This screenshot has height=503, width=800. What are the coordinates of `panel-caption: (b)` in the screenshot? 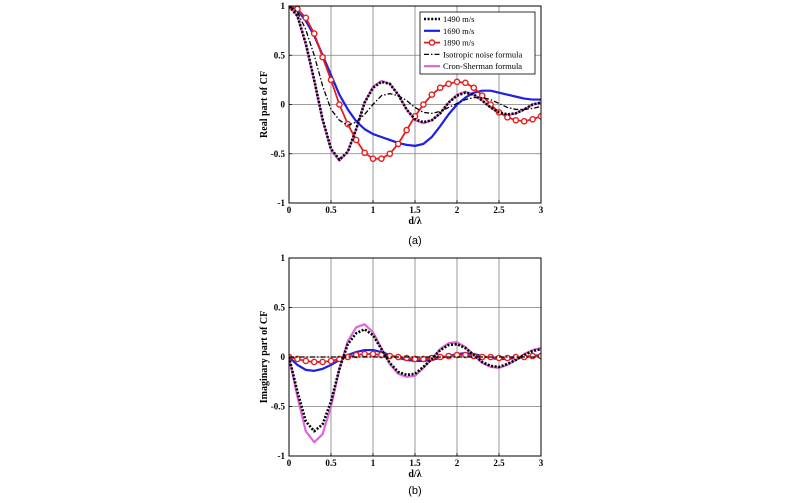 It's located at (414, 491).